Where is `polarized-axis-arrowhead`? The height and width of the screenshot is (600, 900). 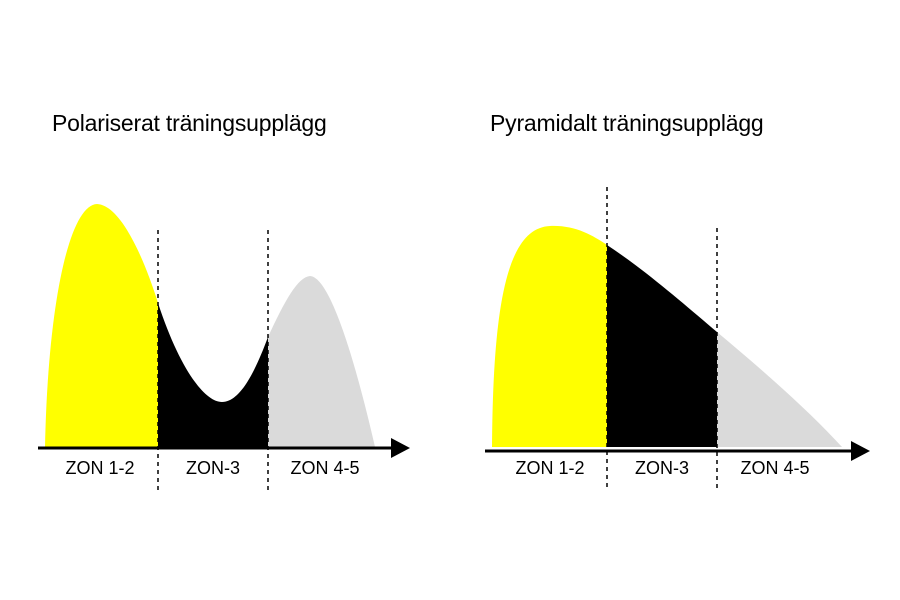 polarized-axis-arrowhead is located at coordinates (400, 448).